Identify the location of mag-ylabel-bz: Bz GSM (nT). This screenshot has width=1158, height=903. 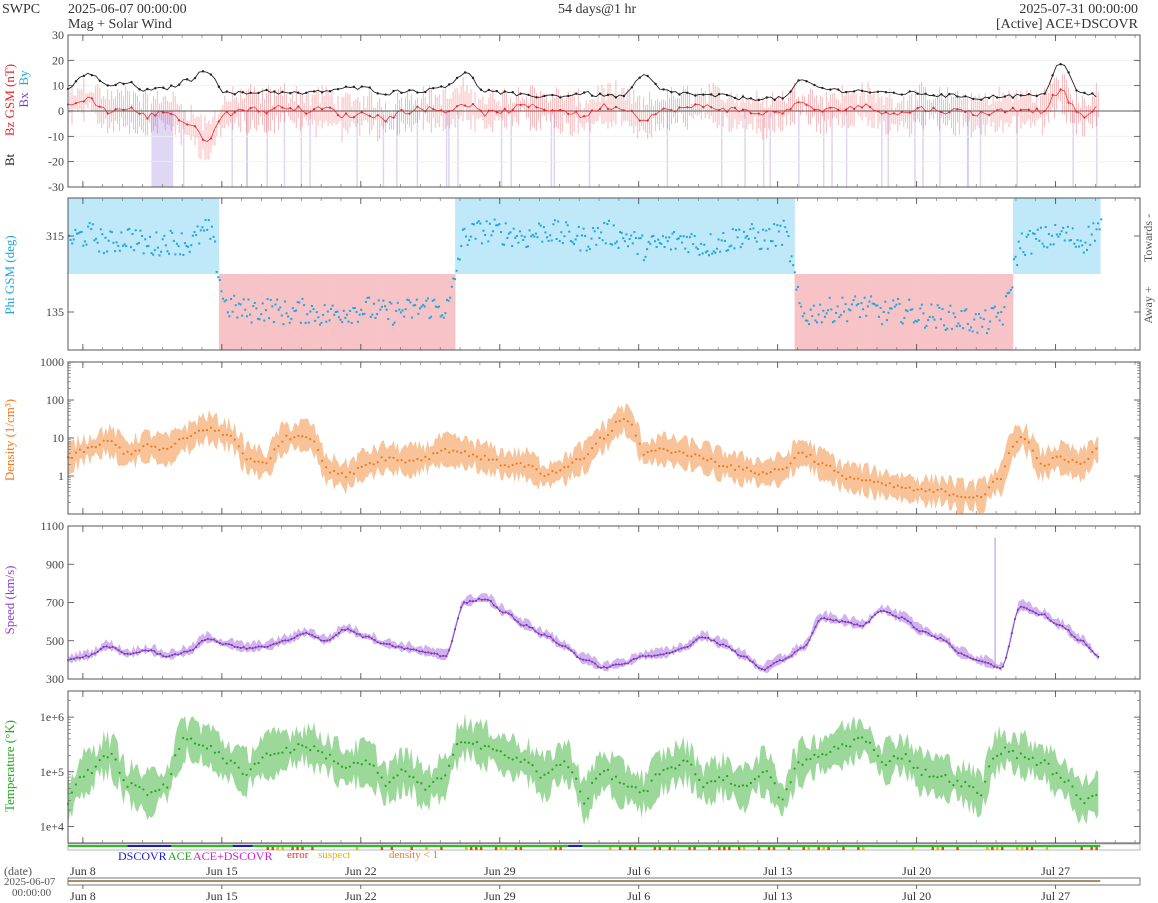
(9, 100).